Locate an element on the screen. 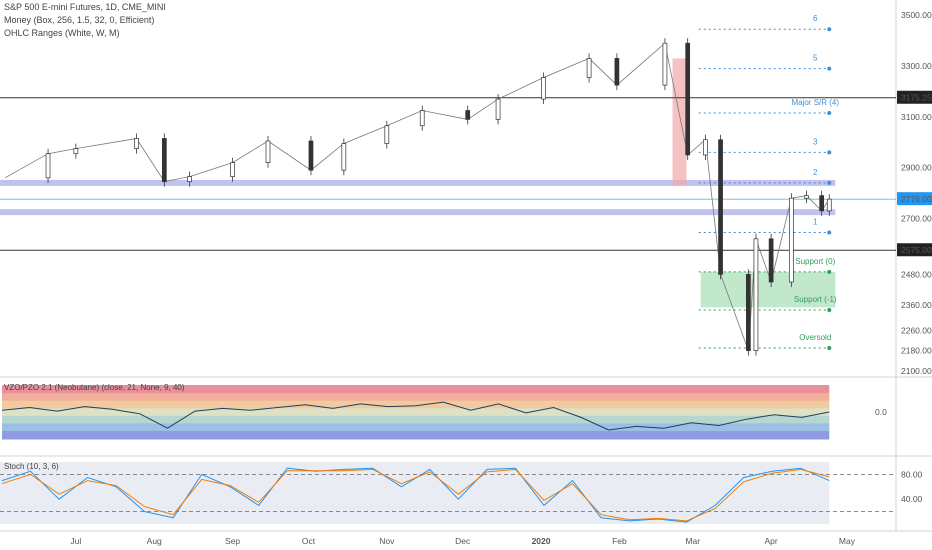 Image resolution: width=932 pixels, height=550 pixels. time-tick-label: Nov is located at coordinates (387, 541).